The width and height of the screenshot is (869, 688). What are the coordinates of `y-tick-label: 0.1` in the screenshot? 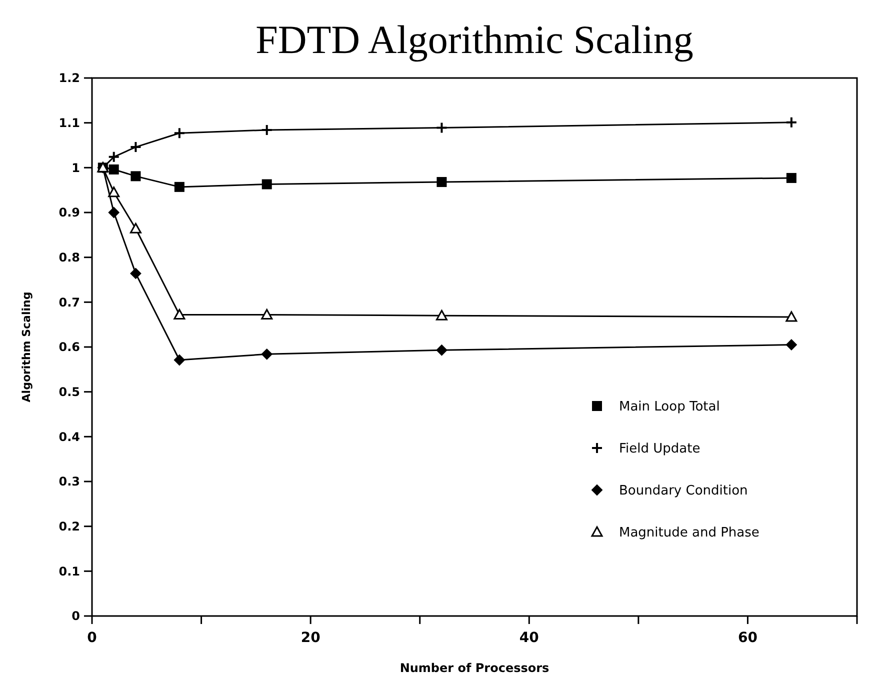 It's located at (69, 571).